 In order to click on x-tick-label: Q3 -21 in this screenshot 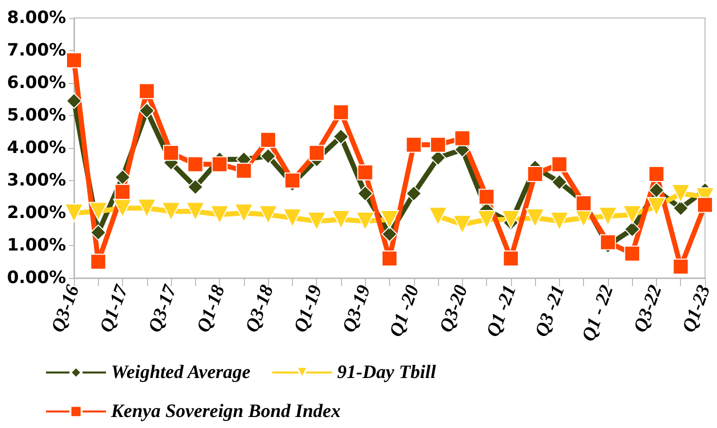, I will do `click(550, 311)`.